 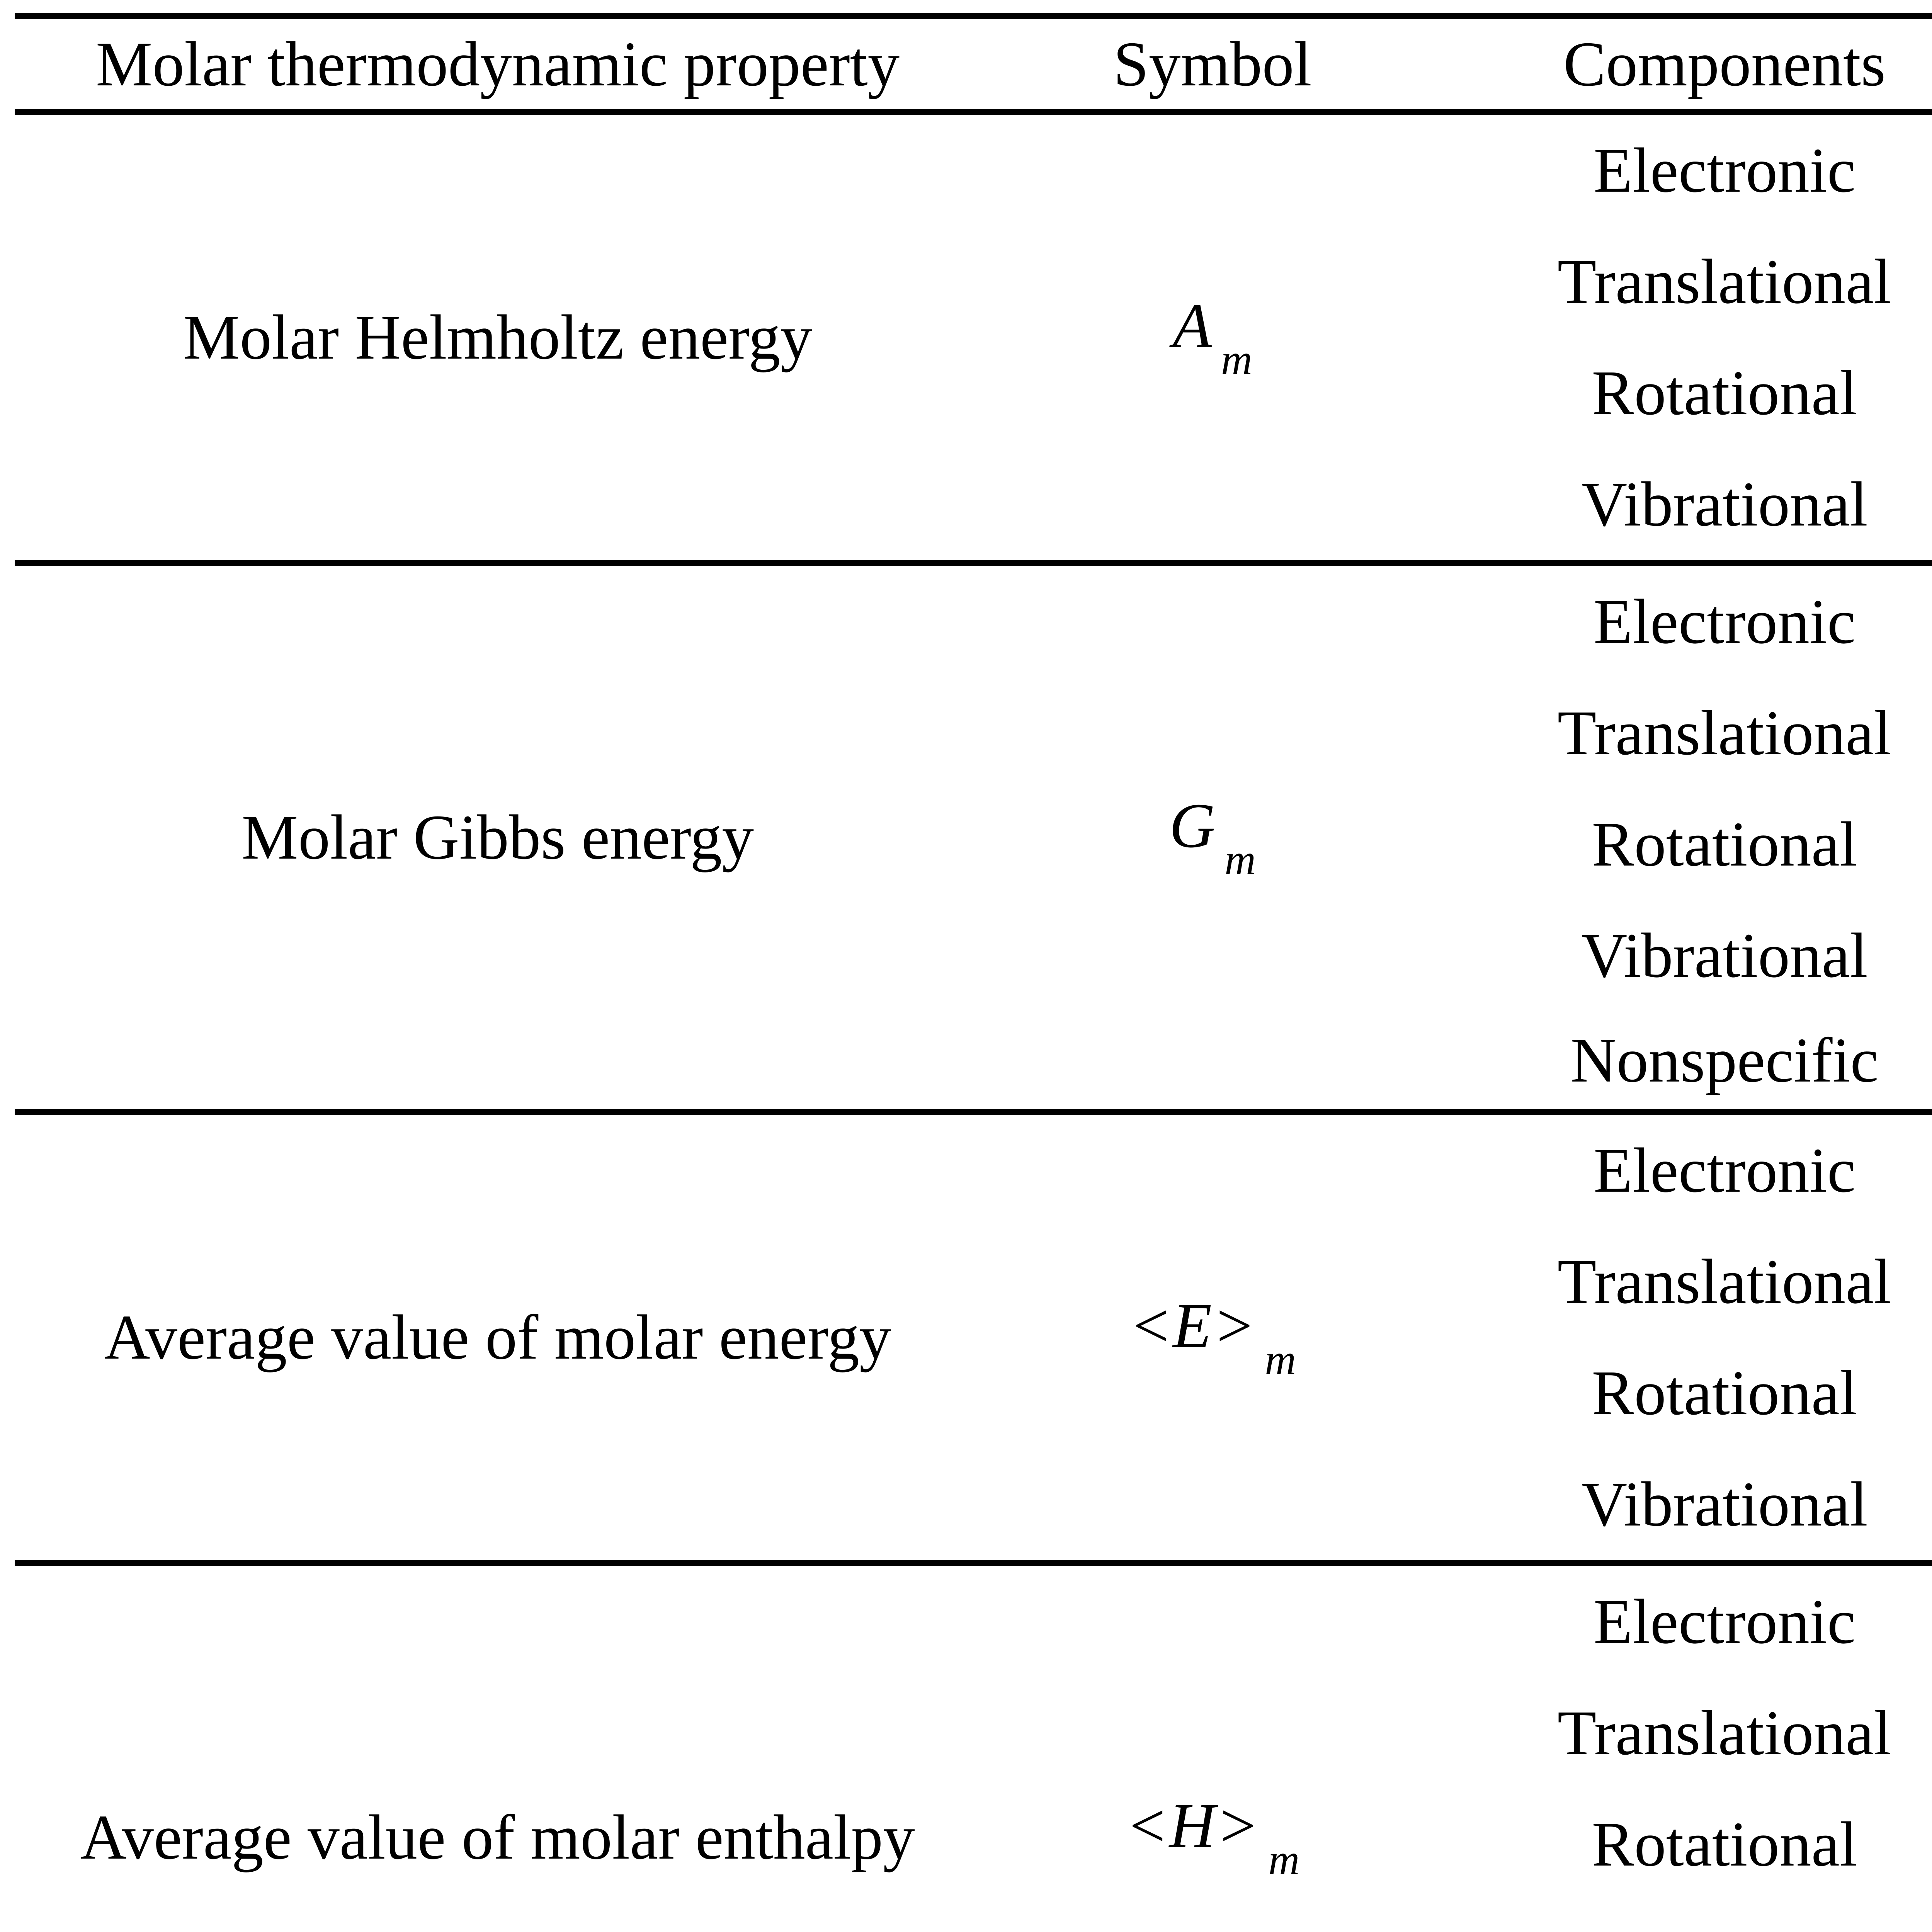 I want to click on formula-base: G, so click(x=1192, y=826).